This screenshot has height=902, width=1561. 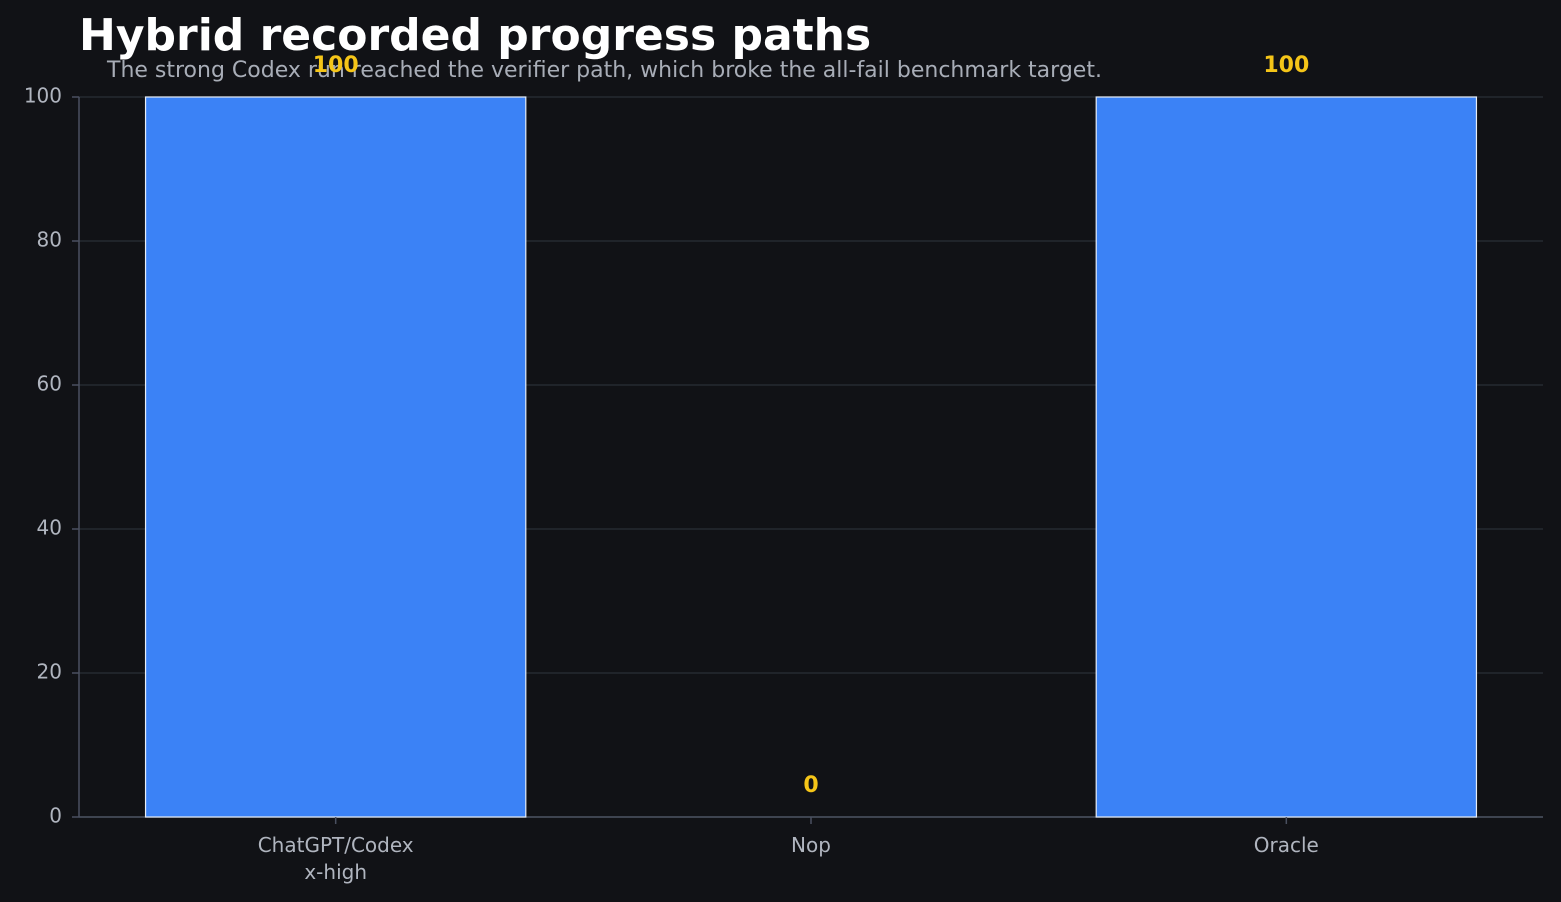 What do you see at coordinates (49, 672) in the screenshot?
I see `y-tick-label: 20` at bounding box center [49, 672].